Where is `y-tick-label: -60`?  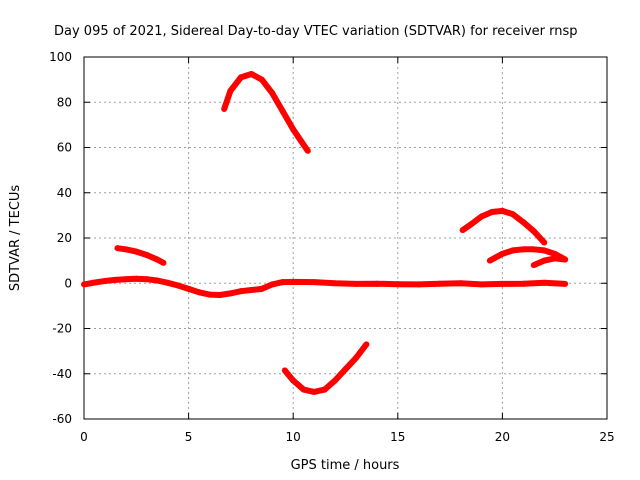
y-tick-label: -60 is located at coordinates (62, 419).